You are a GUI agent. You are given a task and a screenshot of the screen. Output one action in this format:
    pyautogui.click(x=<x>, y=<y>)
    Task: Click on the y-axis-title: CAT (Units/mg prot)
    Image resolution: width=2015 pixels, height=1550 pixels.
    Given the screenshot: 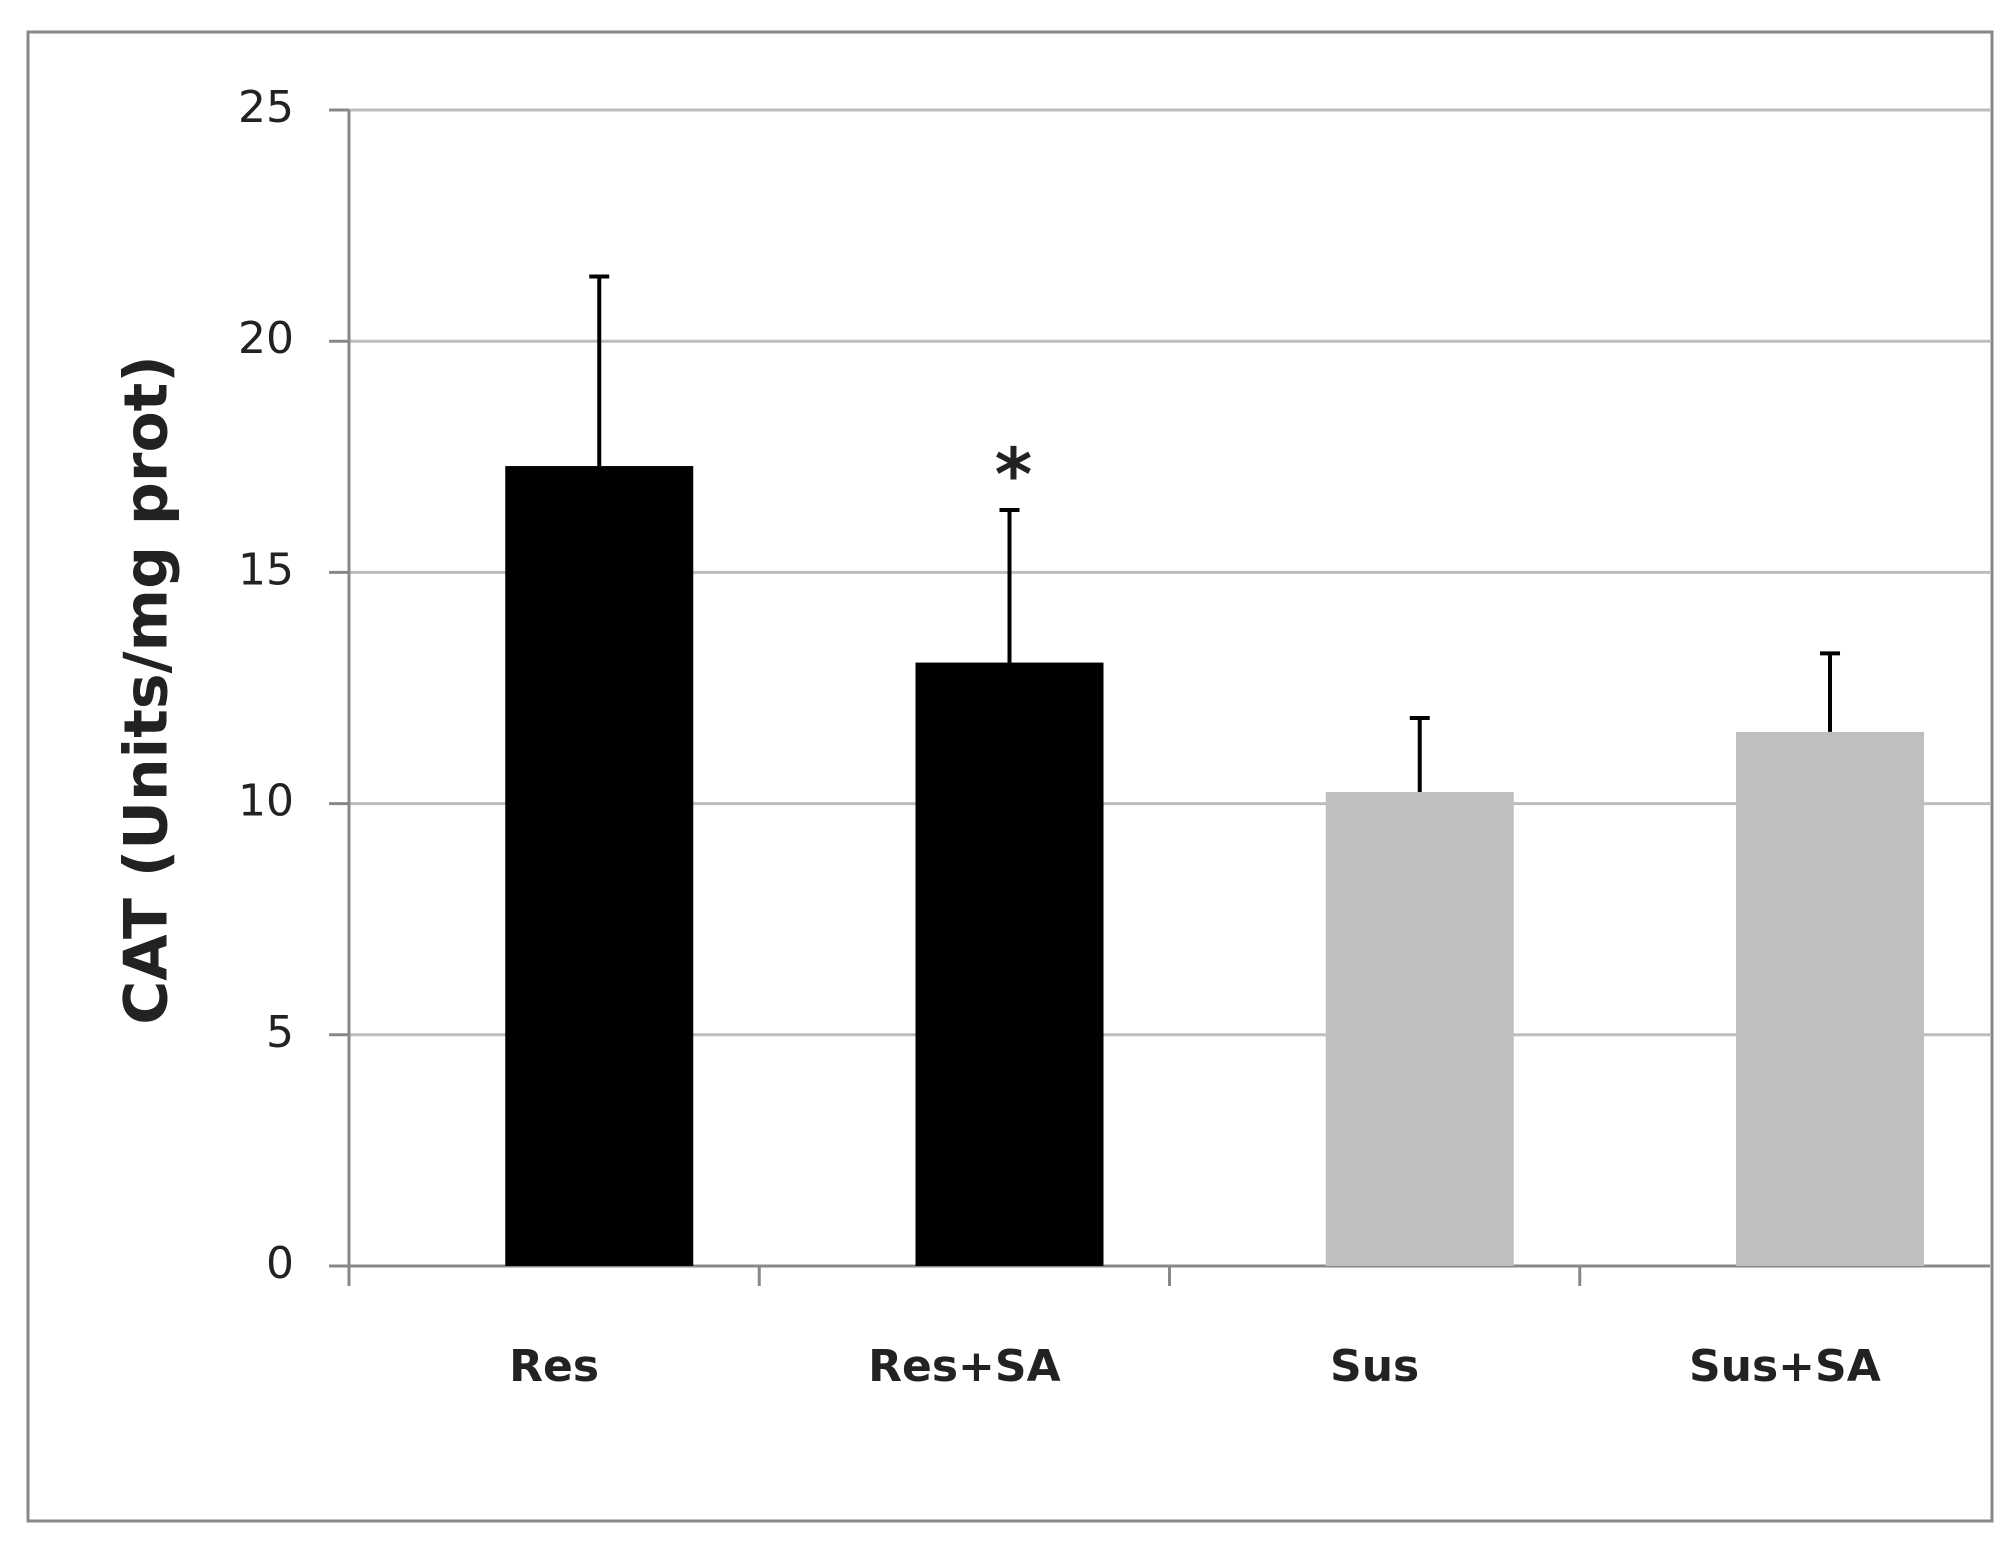 What is the action you would take?
    pyautogui.click(x=147, y=690)
    